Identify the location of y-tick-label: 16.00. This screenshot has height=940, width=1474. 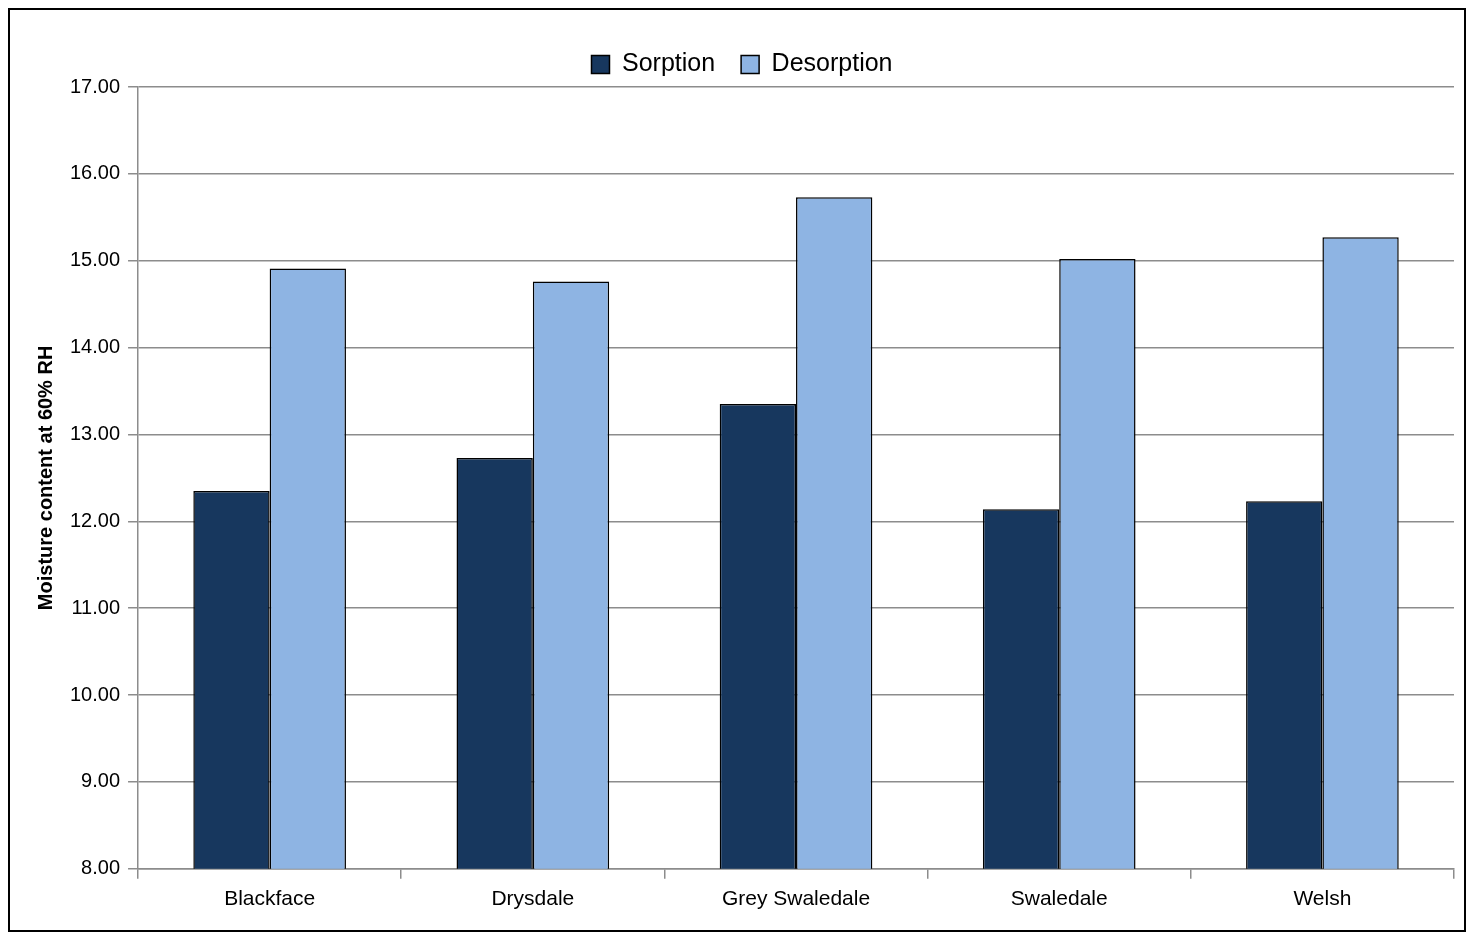
(95, 172).